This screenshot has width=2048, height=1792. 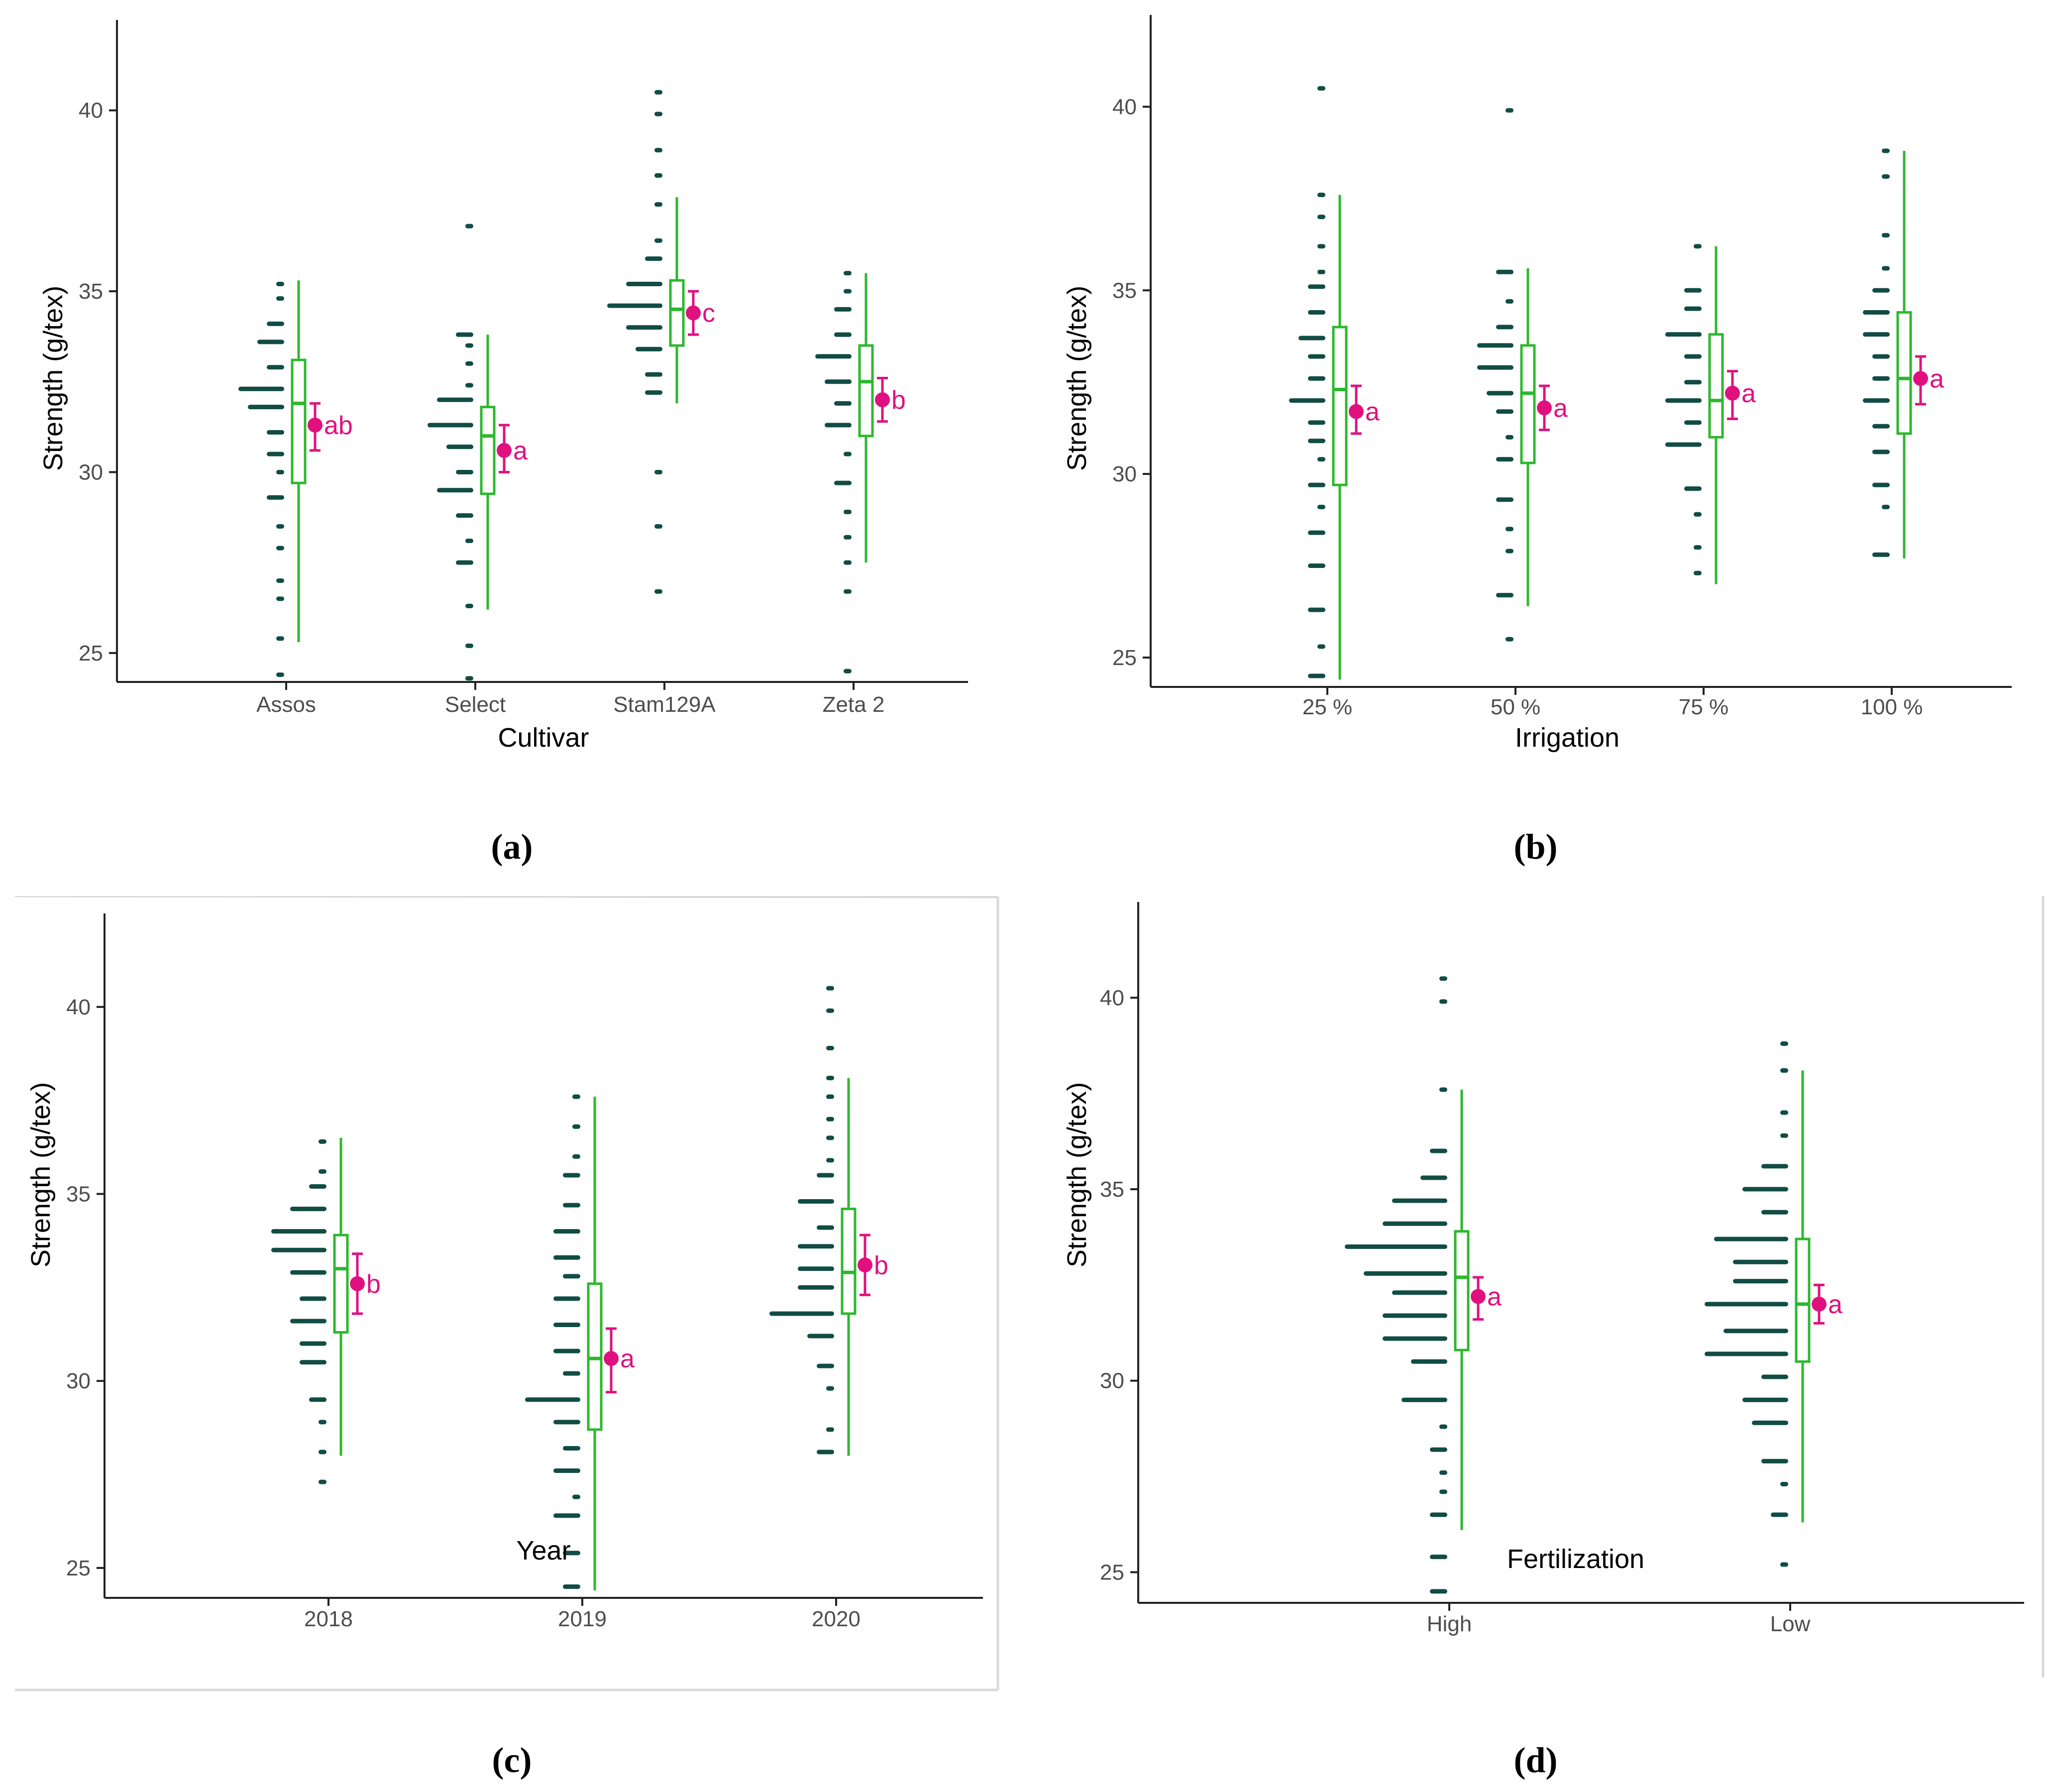 I want to click on x-tick-label: Assos, so click(x=286, y=704).